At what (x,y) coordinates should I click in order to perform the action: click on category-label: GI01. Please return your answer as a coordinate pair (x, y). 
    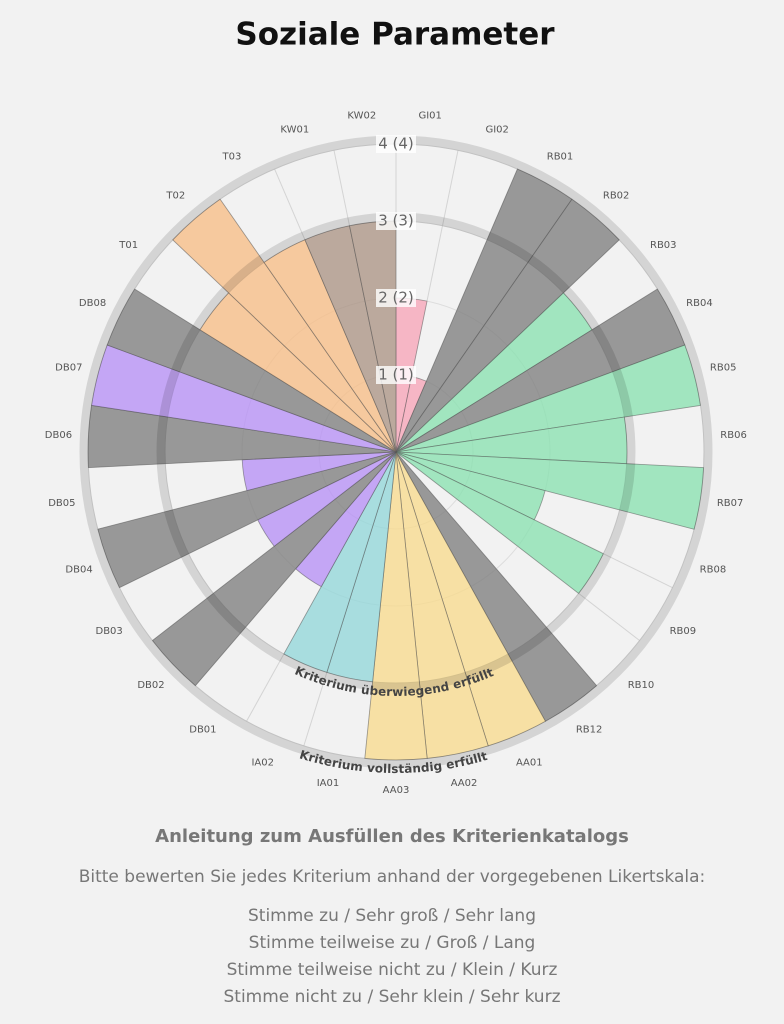
    Looking at the image, I should click on (429, 116).